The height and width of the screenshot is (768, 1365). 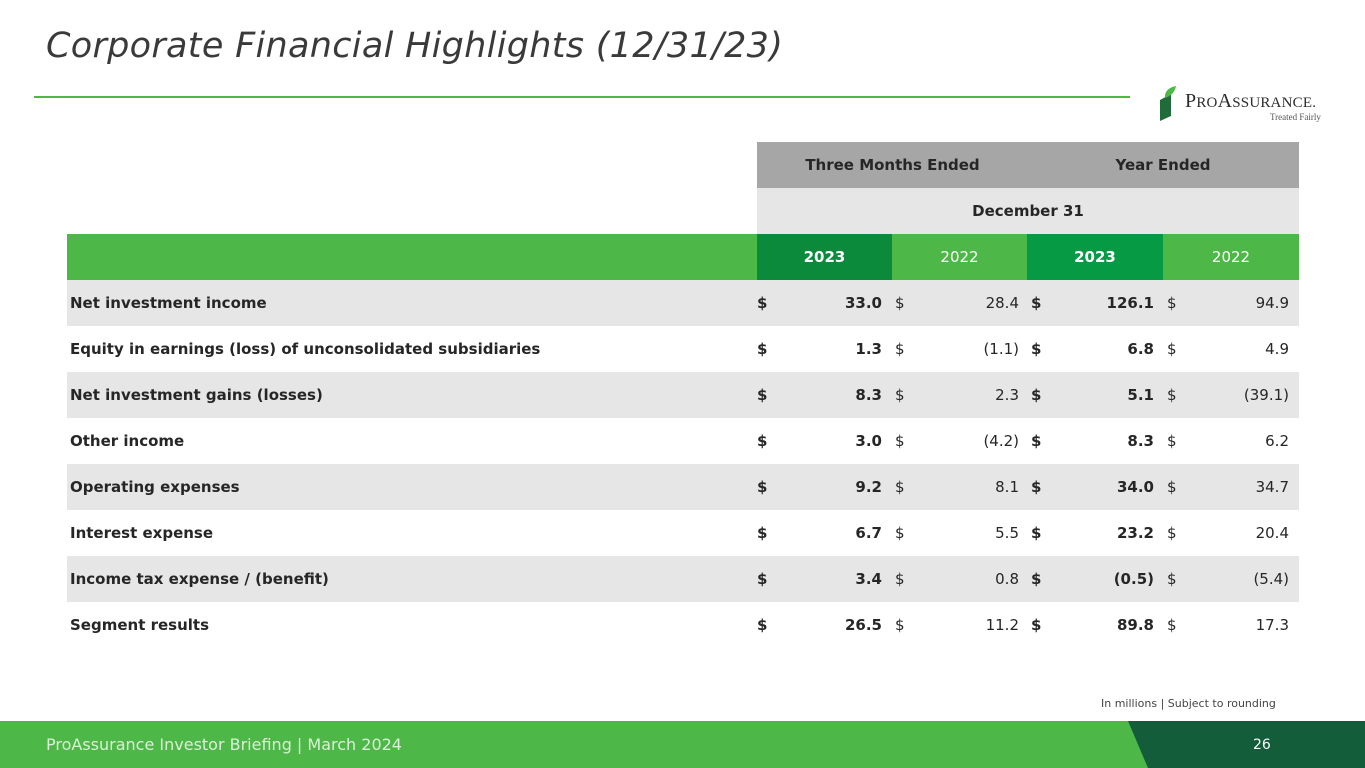 I want to click on table-header-groups: Three Months Ended Year Ended, so click(x=683, y=165).